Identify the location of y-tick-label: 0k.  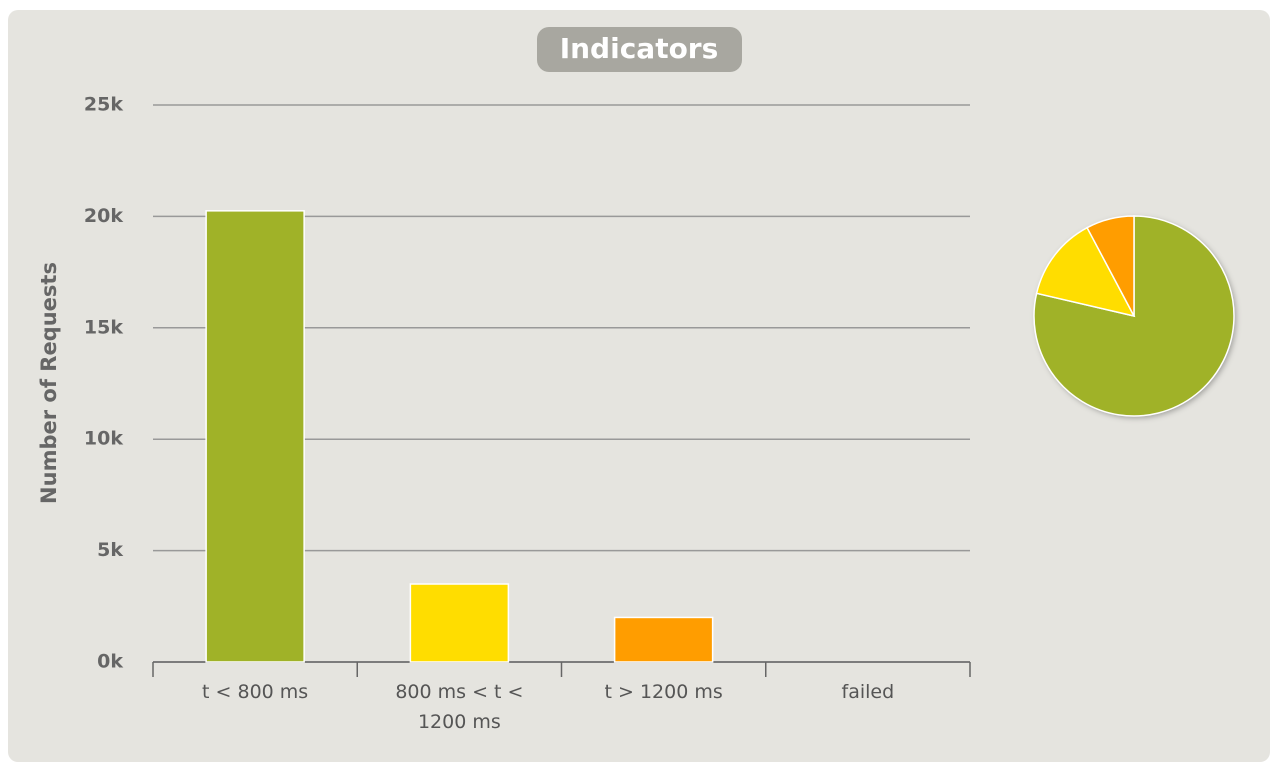
(110, 662).